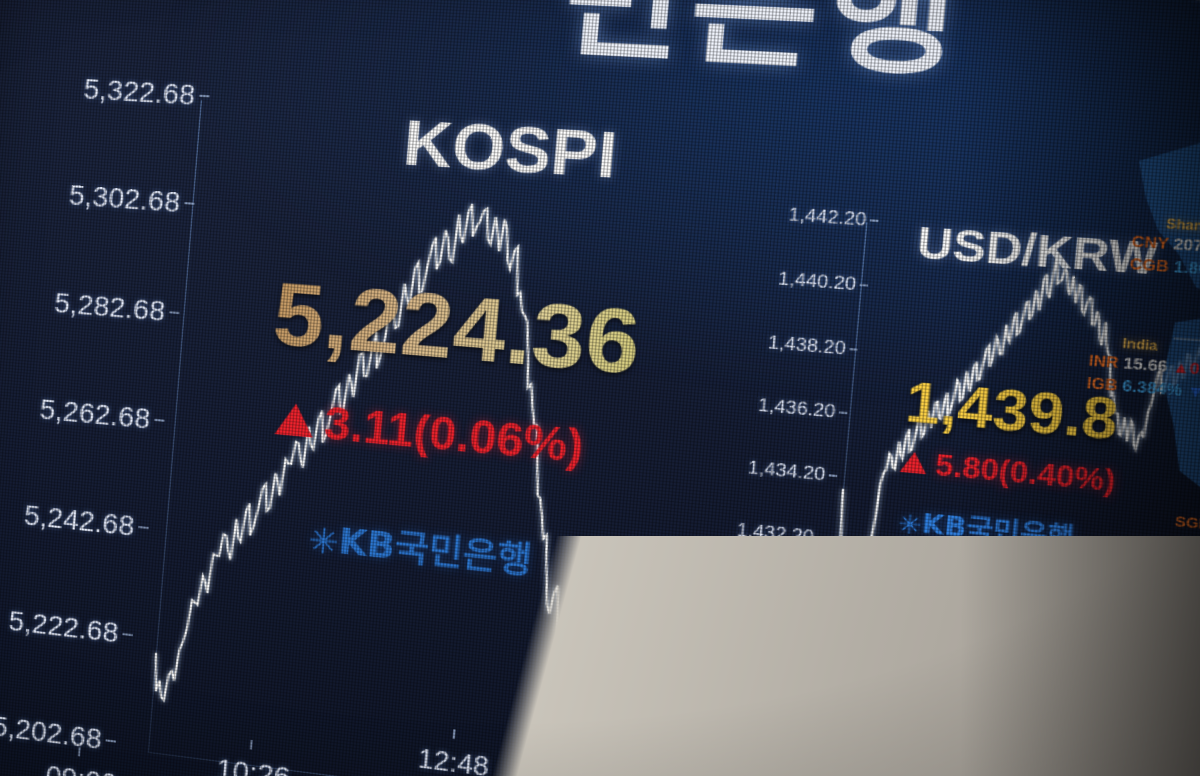 This screenshot has width=1200, height=776. Describe the element at coordinates (124, 198) in the screenshot. I see `kospi-y-label-1: 5,302.68` at that location.